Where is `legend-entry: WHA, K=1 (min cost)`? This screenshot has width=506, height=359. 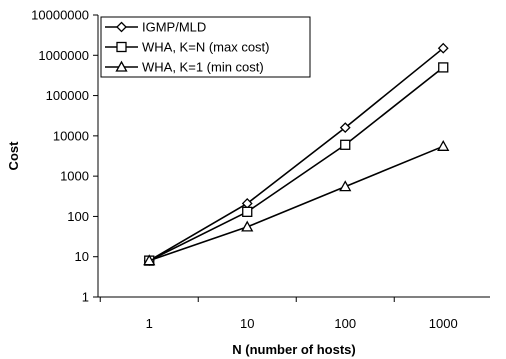
legend-entry: WHA, K=1 (min cost) is located at coordinates (184, 67).